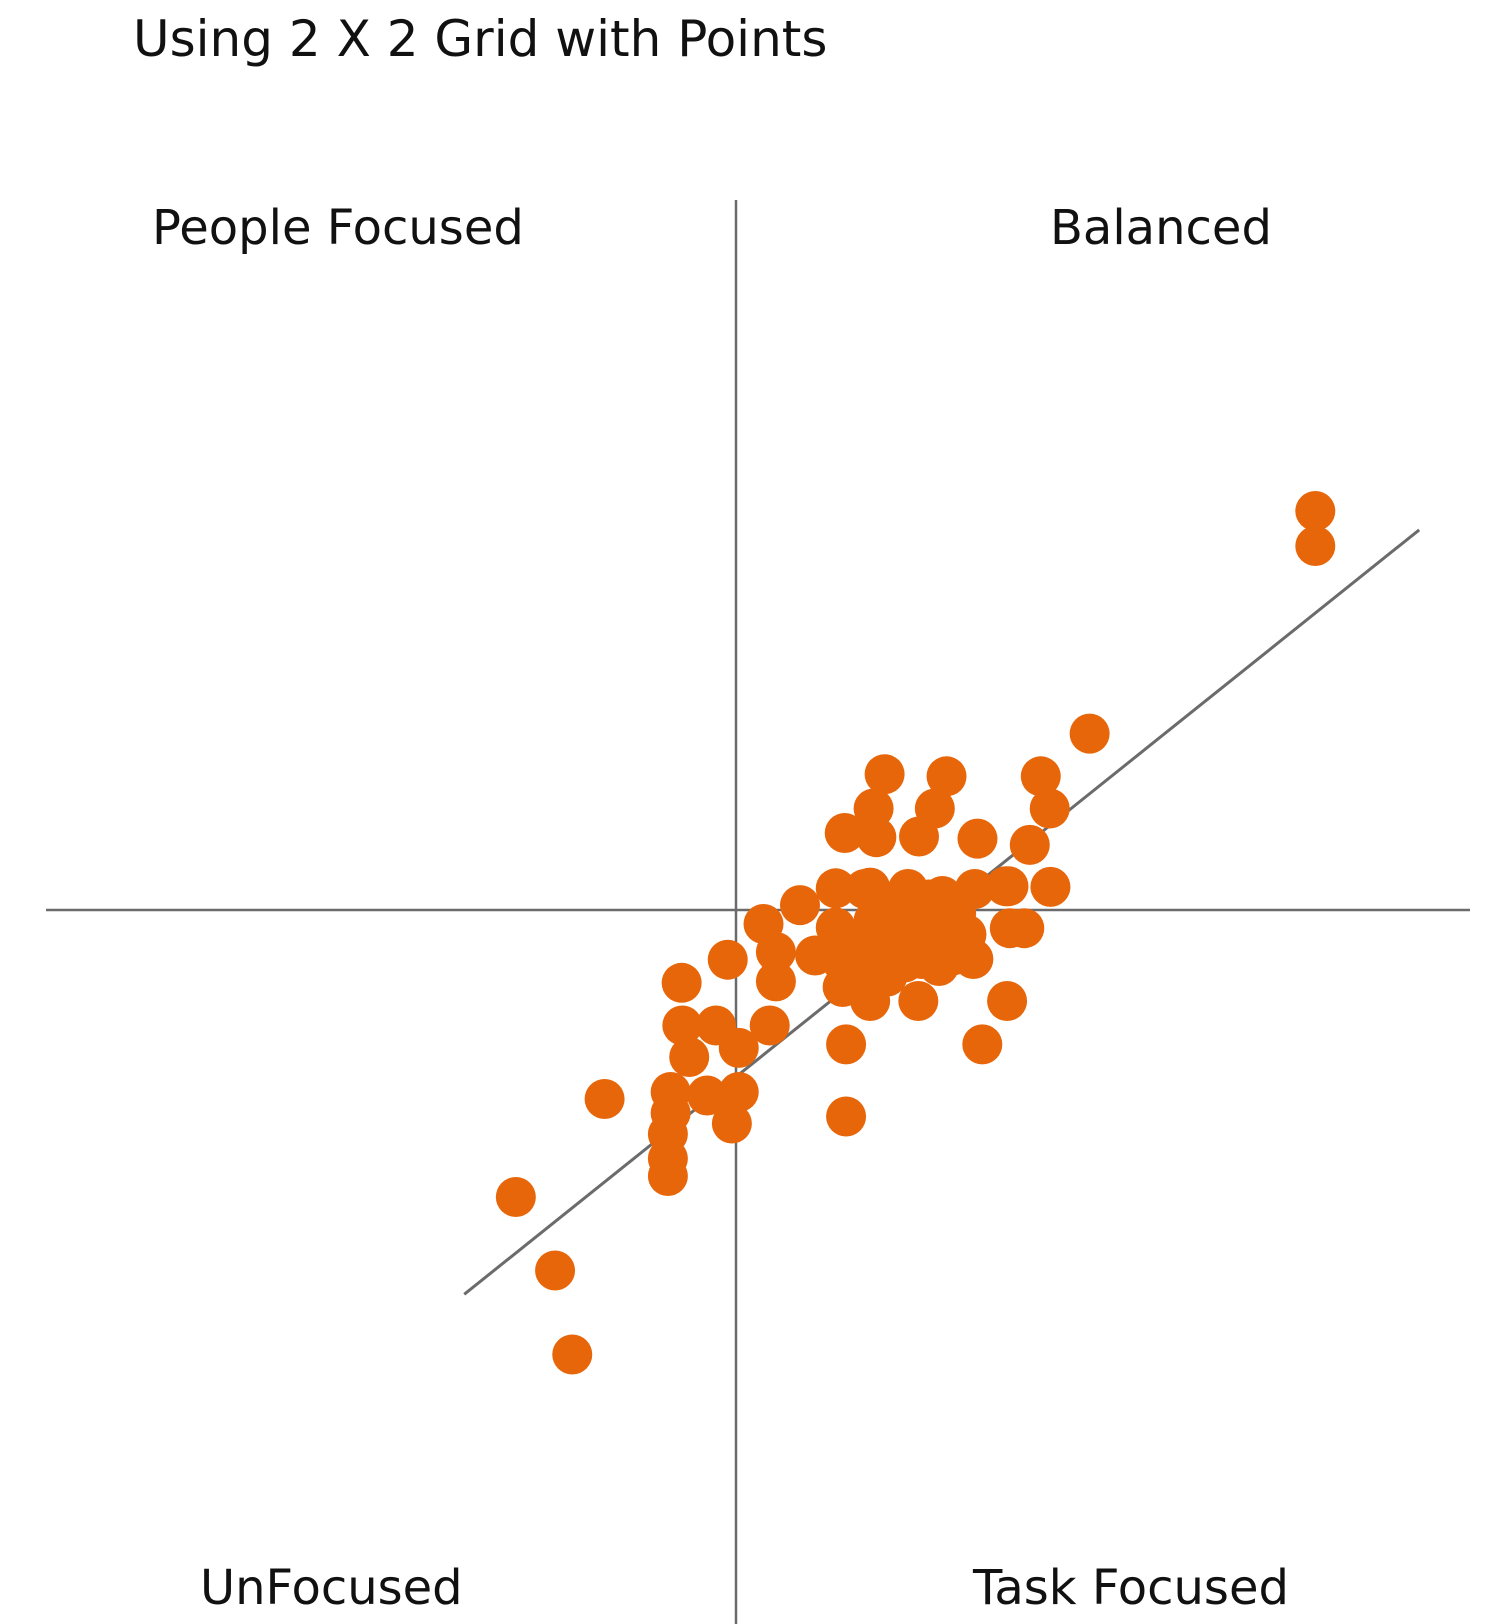  I want to click on quadrant-label-unfocused: UnFocused, so click(331, 1588).